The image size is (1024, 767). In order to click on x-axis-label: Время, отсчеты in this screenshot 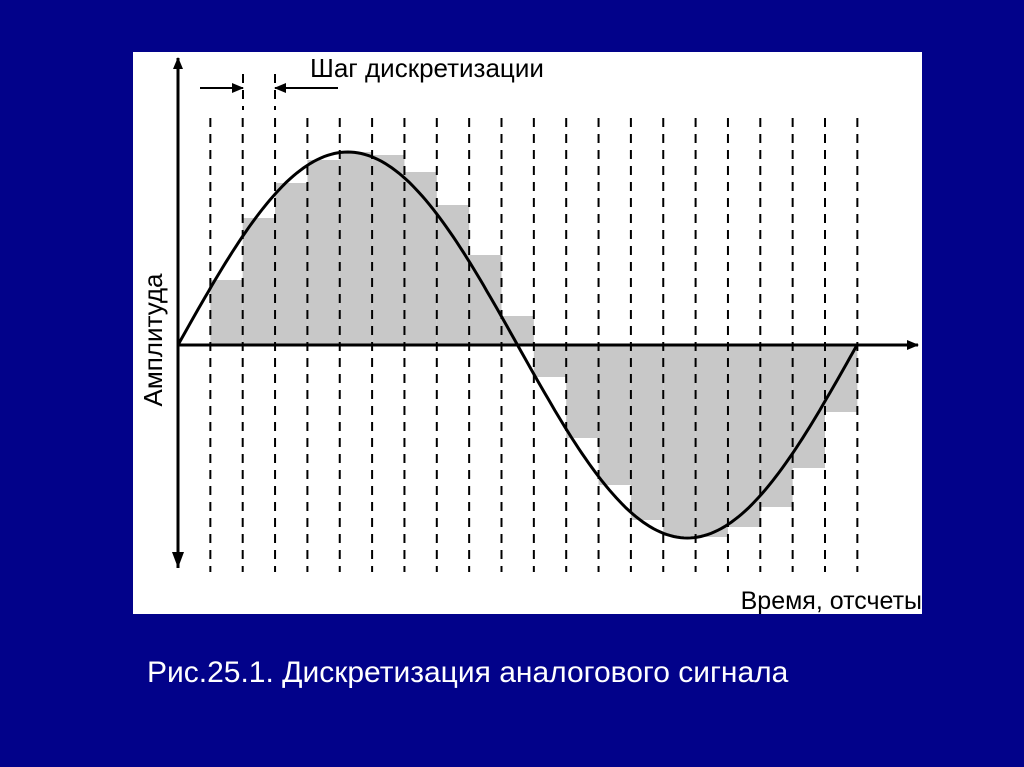, I will do `click(831, 601)`.